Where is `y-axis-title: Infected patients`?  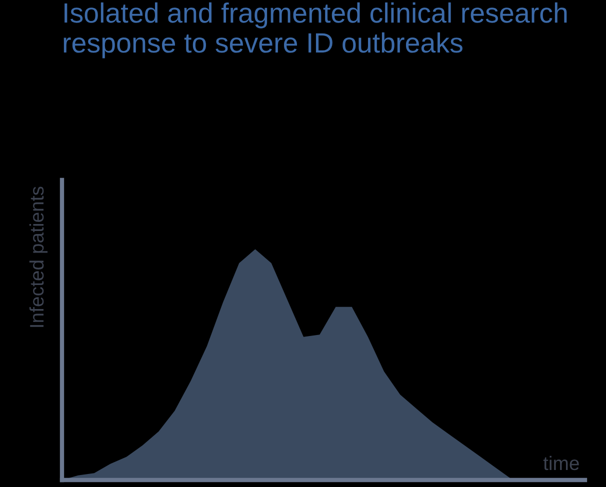
y-axis-title: Infected patients is located at coordinates (38, 256).